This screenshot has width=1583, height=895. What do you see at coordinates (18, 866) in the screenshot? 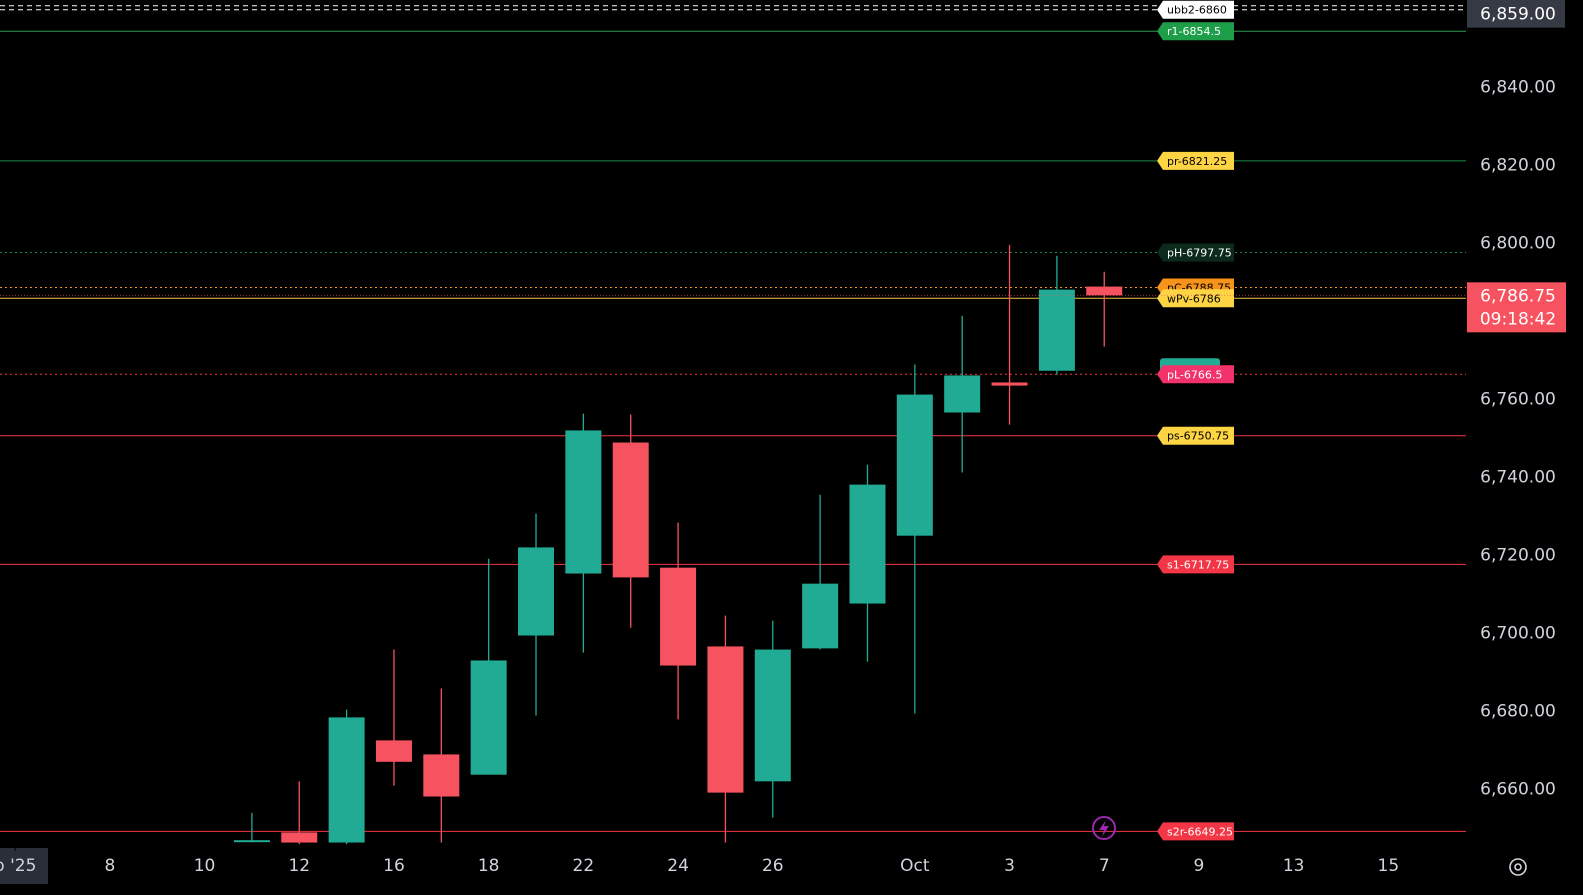
I see `x-tick-label: p '25` at bounding box center [18, 866].